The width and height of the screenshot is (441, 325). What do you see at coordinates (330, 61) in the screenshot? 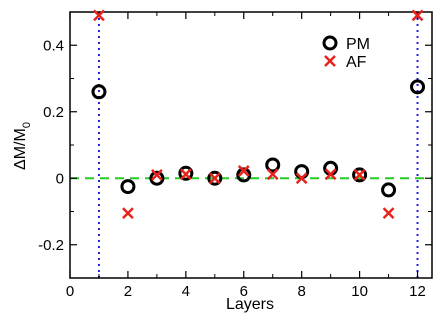
I see `legend-af-marker` at bounding box center [330, 61].